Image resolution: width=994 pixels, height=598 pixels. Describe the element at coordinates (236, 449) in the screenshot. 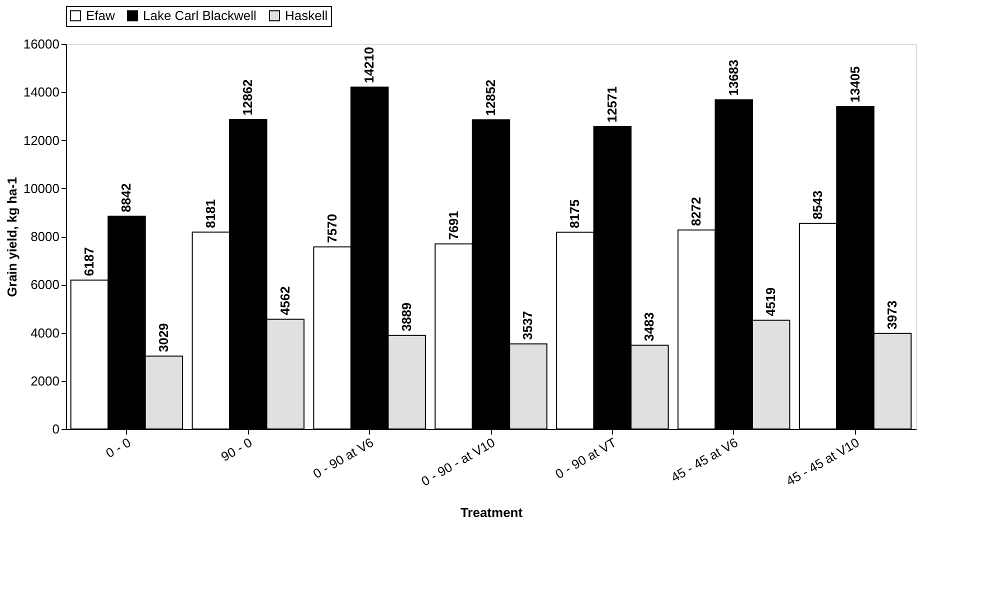

I see `x-tick-label: 90 - 0` at that location.